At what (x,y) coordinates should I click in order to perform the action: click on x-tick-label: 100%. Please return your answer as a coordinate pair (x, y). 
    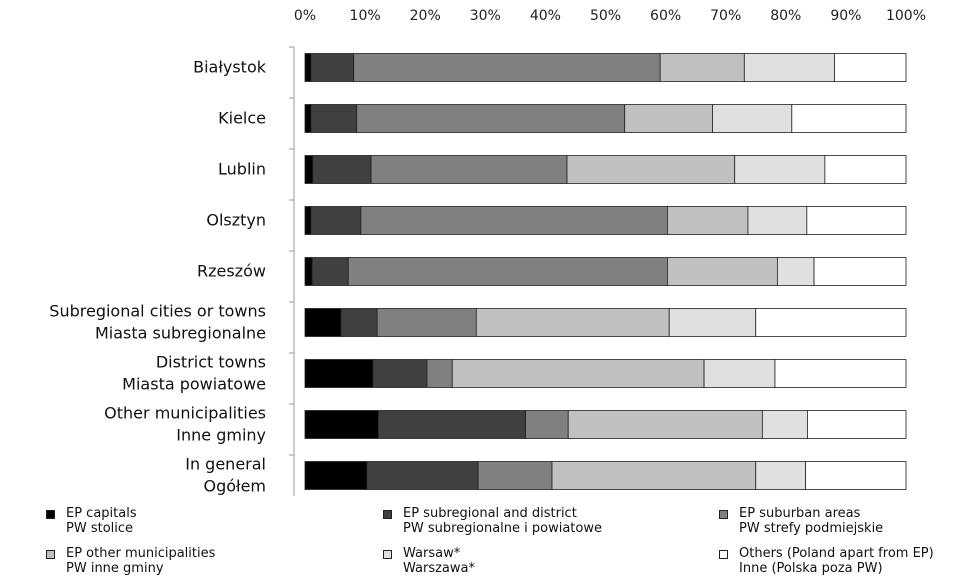
    Looking at the image, I should click on (906, 16).